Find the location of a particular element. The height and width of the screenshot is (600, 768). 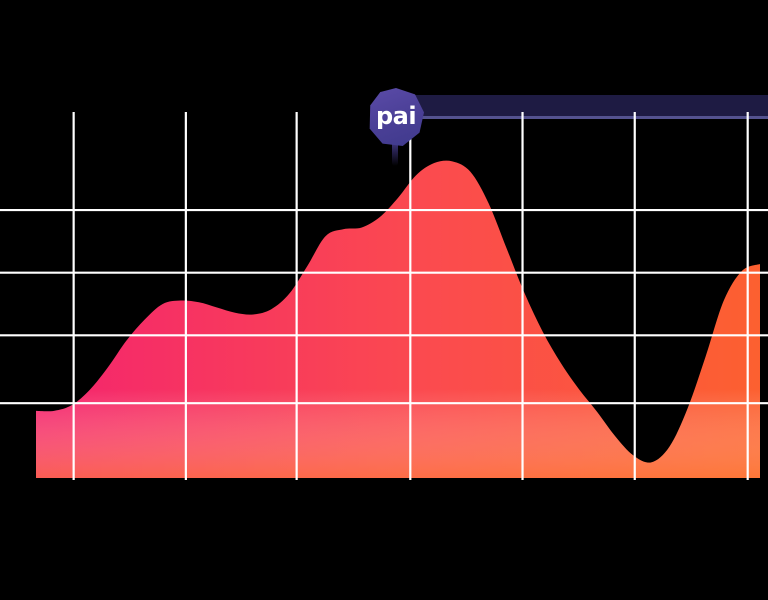

badge-pointer-tail is located at coordinates (395, 152).